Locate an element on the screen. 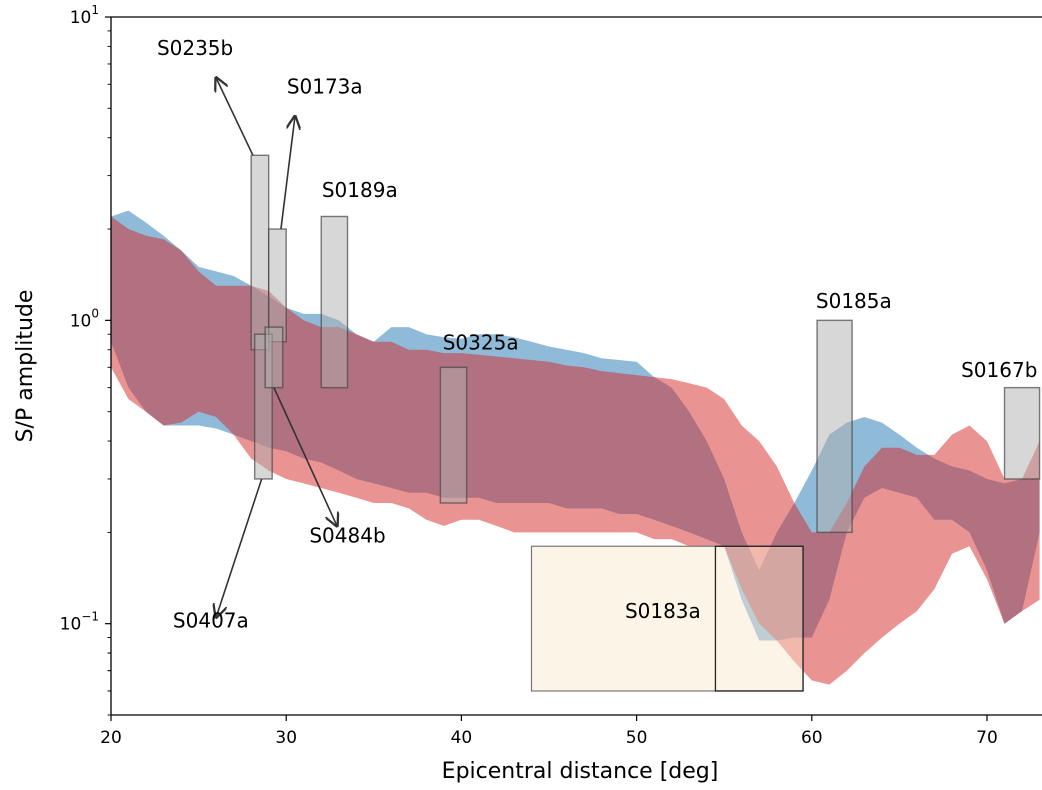 The width and height of the screenshot is (1042, 790). arrow-s0484b is located at coordinates (305, 456).